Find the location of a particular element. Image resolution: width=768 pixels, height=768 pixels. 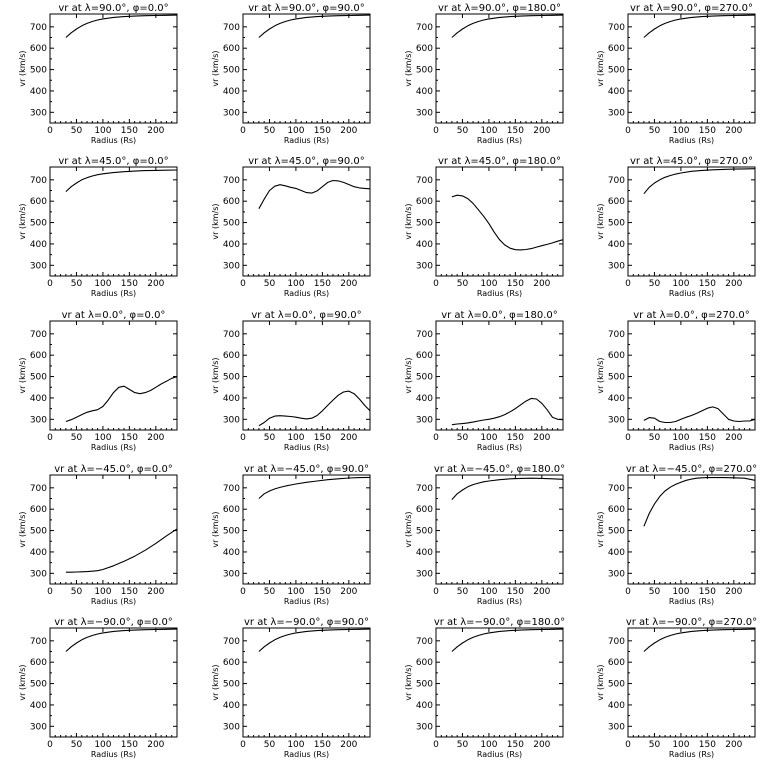

panel-3-ytick-label-4: 700 is located at coordinates (616, 28).